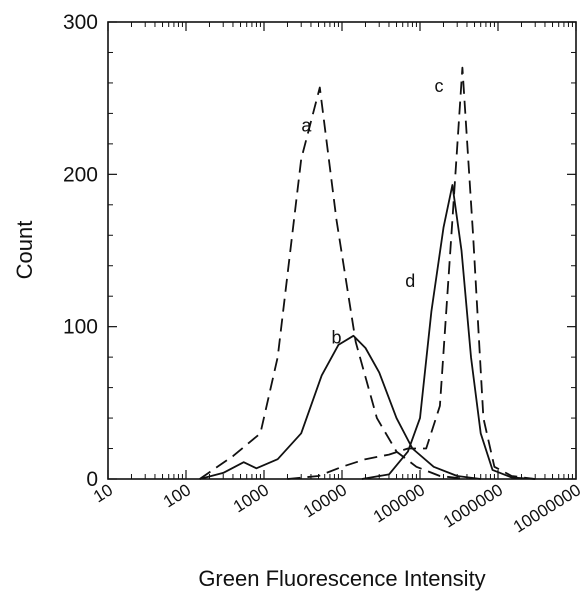  What do you see at coordinates (80, 327) in the screenshot?
I see `y-tick-label: 100` at bounding box center [80, 327].